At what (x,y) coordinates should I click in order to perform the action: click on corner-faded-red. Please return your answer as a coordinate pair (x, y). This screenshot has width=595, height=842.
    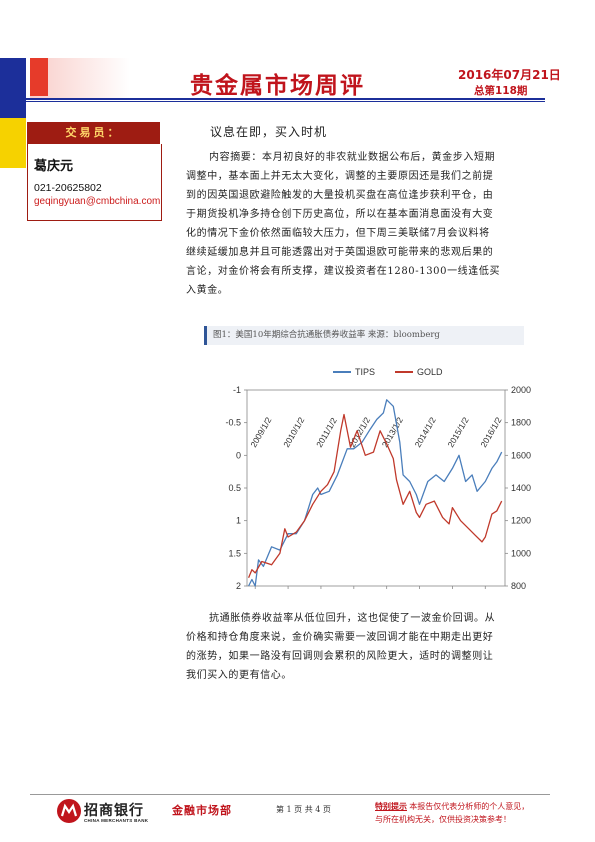
    Looking at the image, I should click on (80, 78).